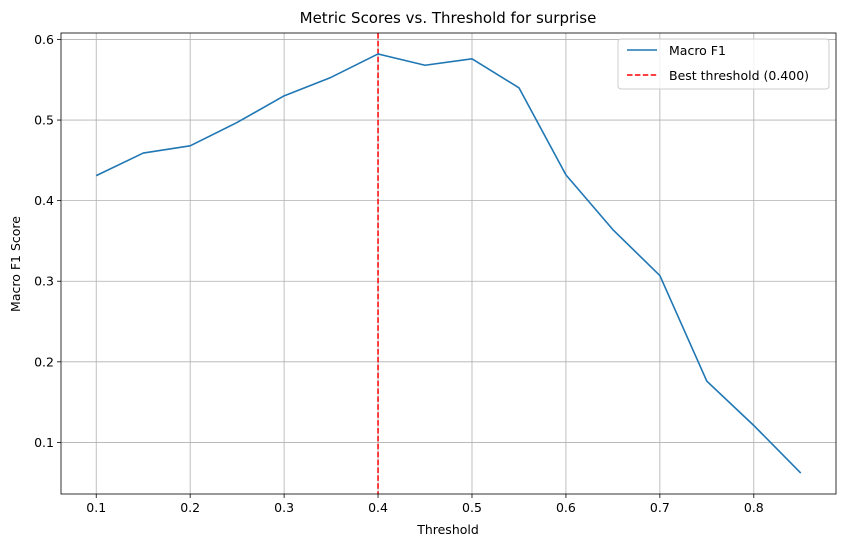  What do you see at coordinates (15, 264) in the screenshot?
I see `y-axis-label: Macro F1 Score` at bounding box center [15, 264].